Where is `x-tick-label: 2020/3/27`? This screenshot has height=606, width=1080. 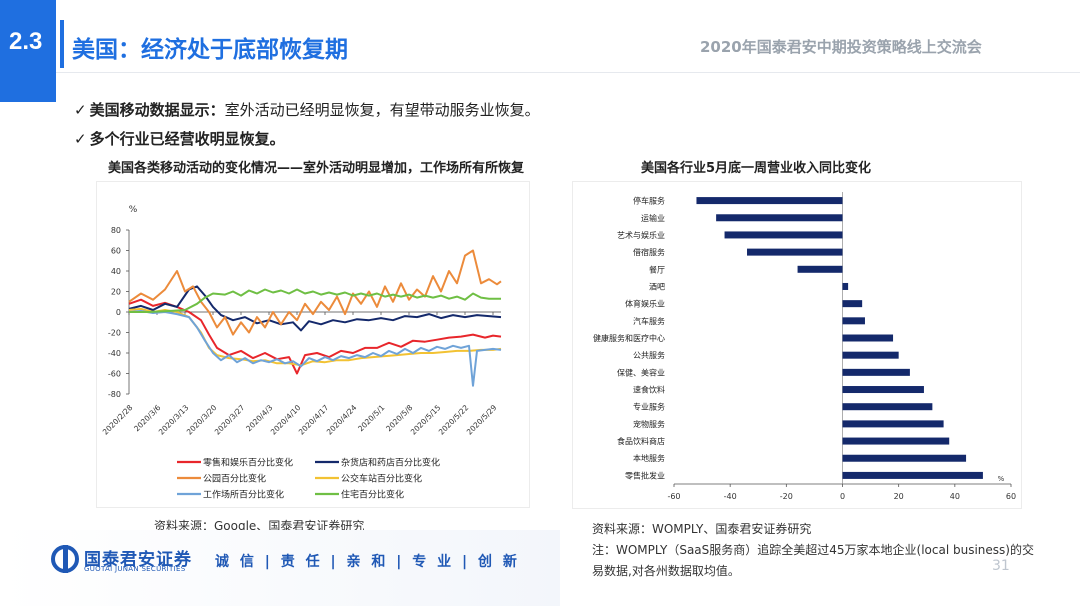
x-tick-label: 2020/3/27 is located at coordinates (230, 420).